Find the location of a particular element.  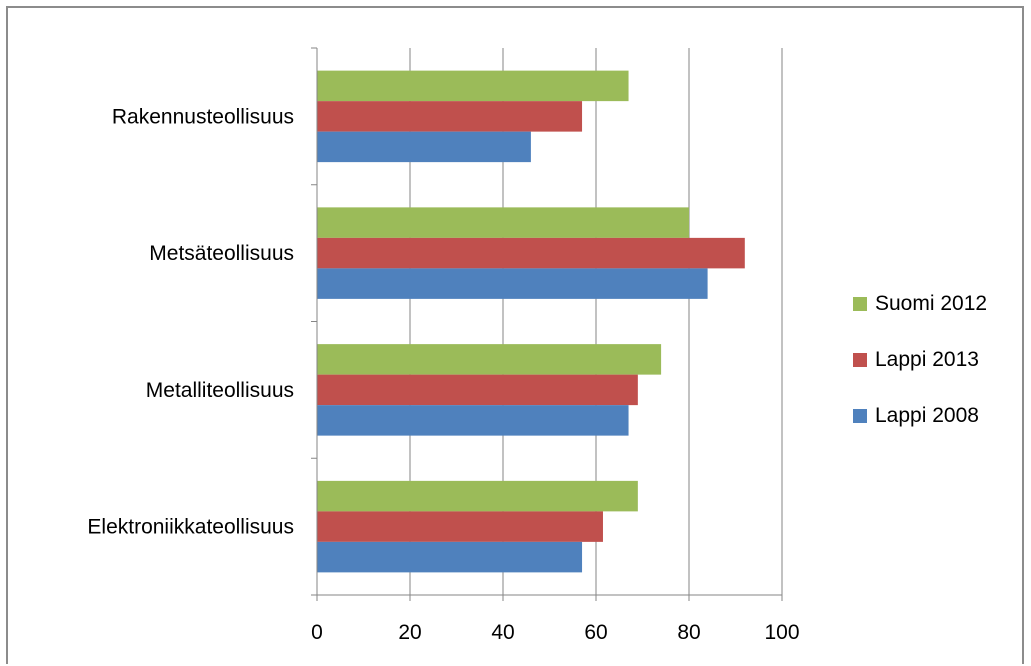

legend-label: Lappi 2008 is located at coordinates (927, 415).